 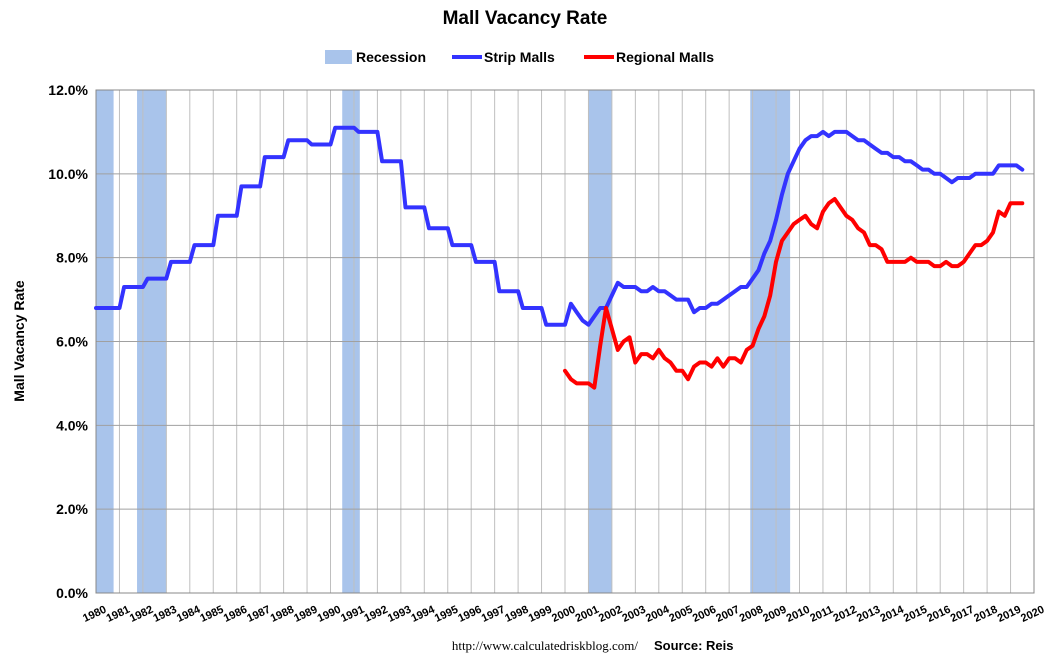 What do you see at coordinates (665, 57) in the screenshot?
I see `legend-label-regional-malls: Regional Malls` at bounding box center [665, 57].